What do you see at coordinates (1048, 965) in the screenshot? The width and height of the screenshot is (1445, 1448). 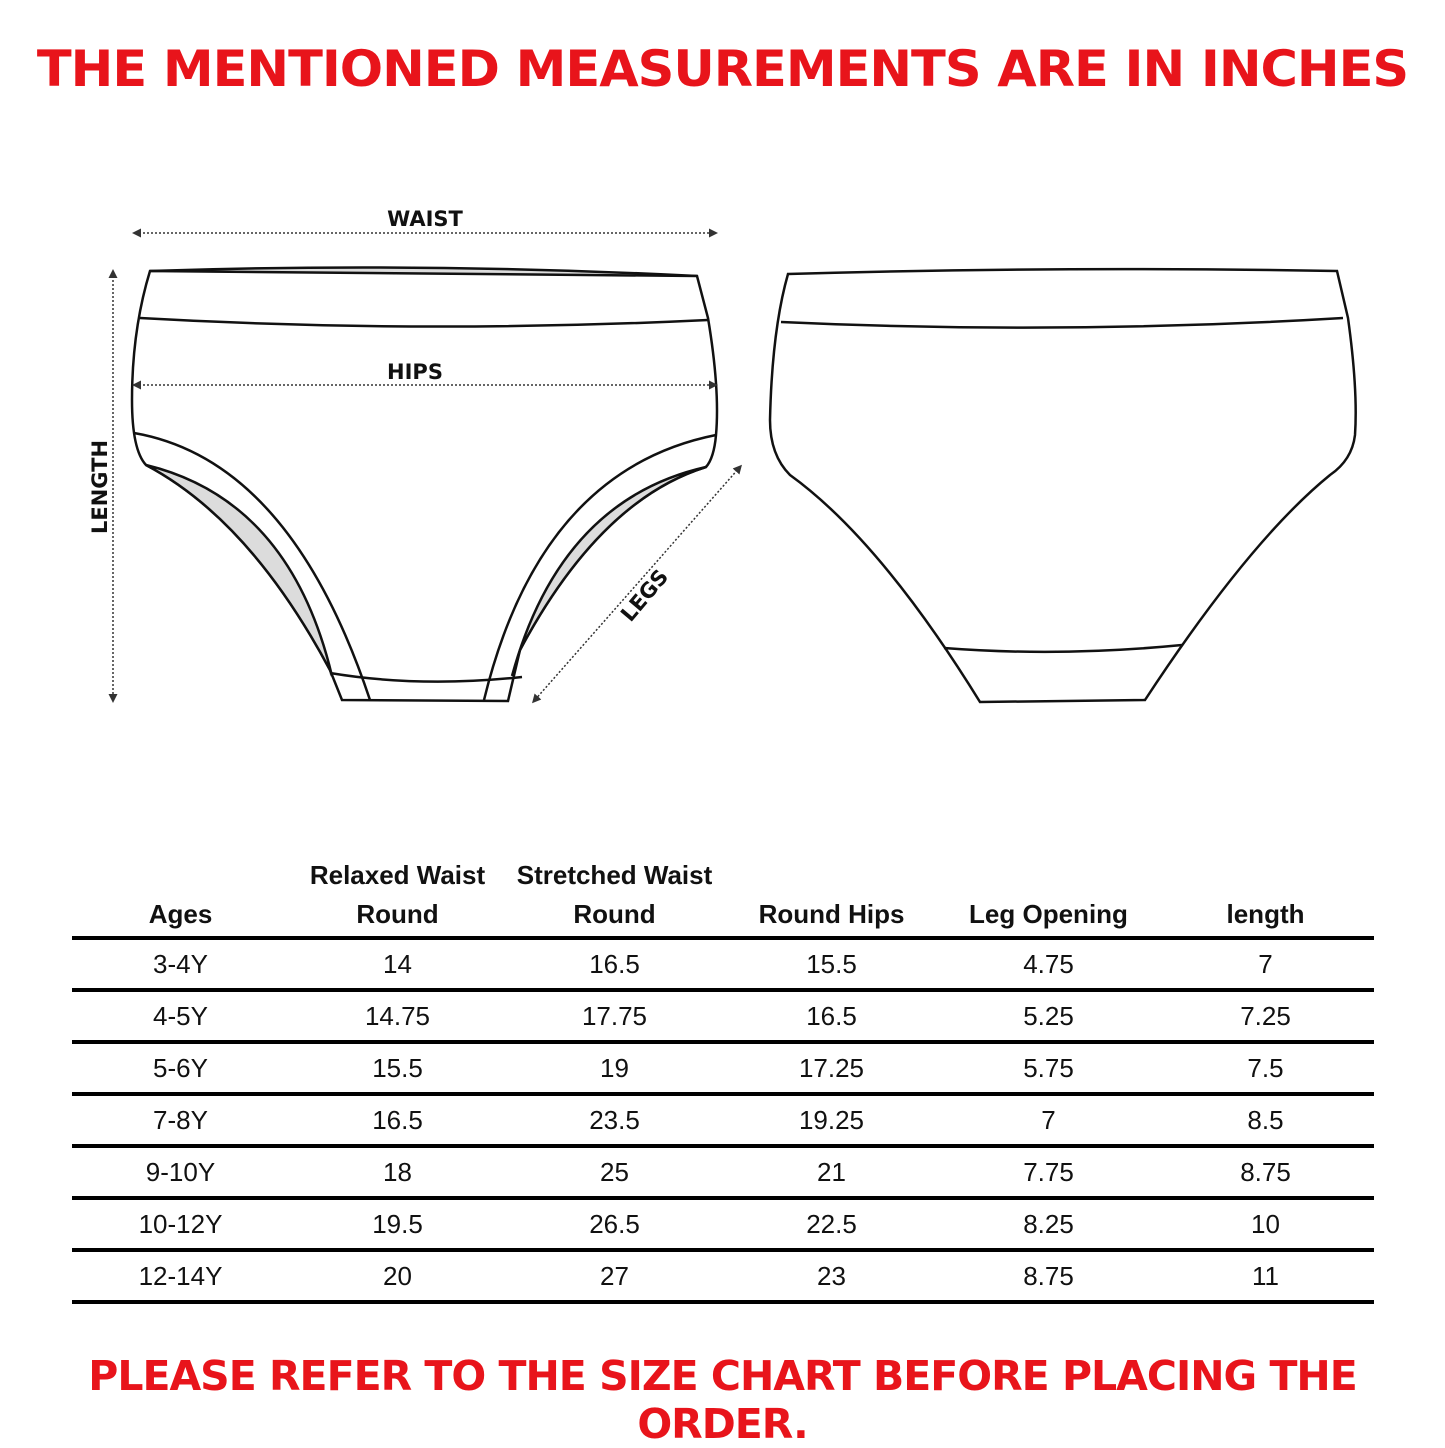 I see `table-cell: 4.75` at bounding box center [1048, 965].